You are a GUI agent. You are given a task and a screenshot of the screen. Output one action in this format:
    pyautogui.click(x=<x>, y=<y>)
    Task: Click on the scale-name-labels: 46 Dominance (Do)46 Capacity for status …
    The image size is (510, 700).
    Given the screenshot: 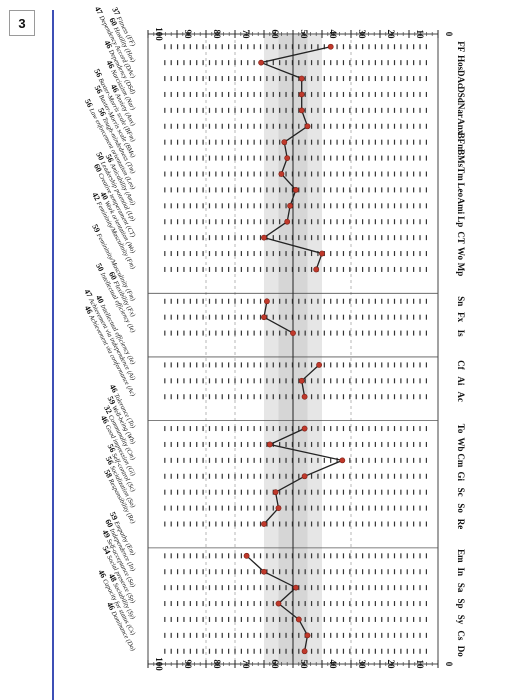 What is the action you would take?
    pyautogui.click(x=110, y=328)
    